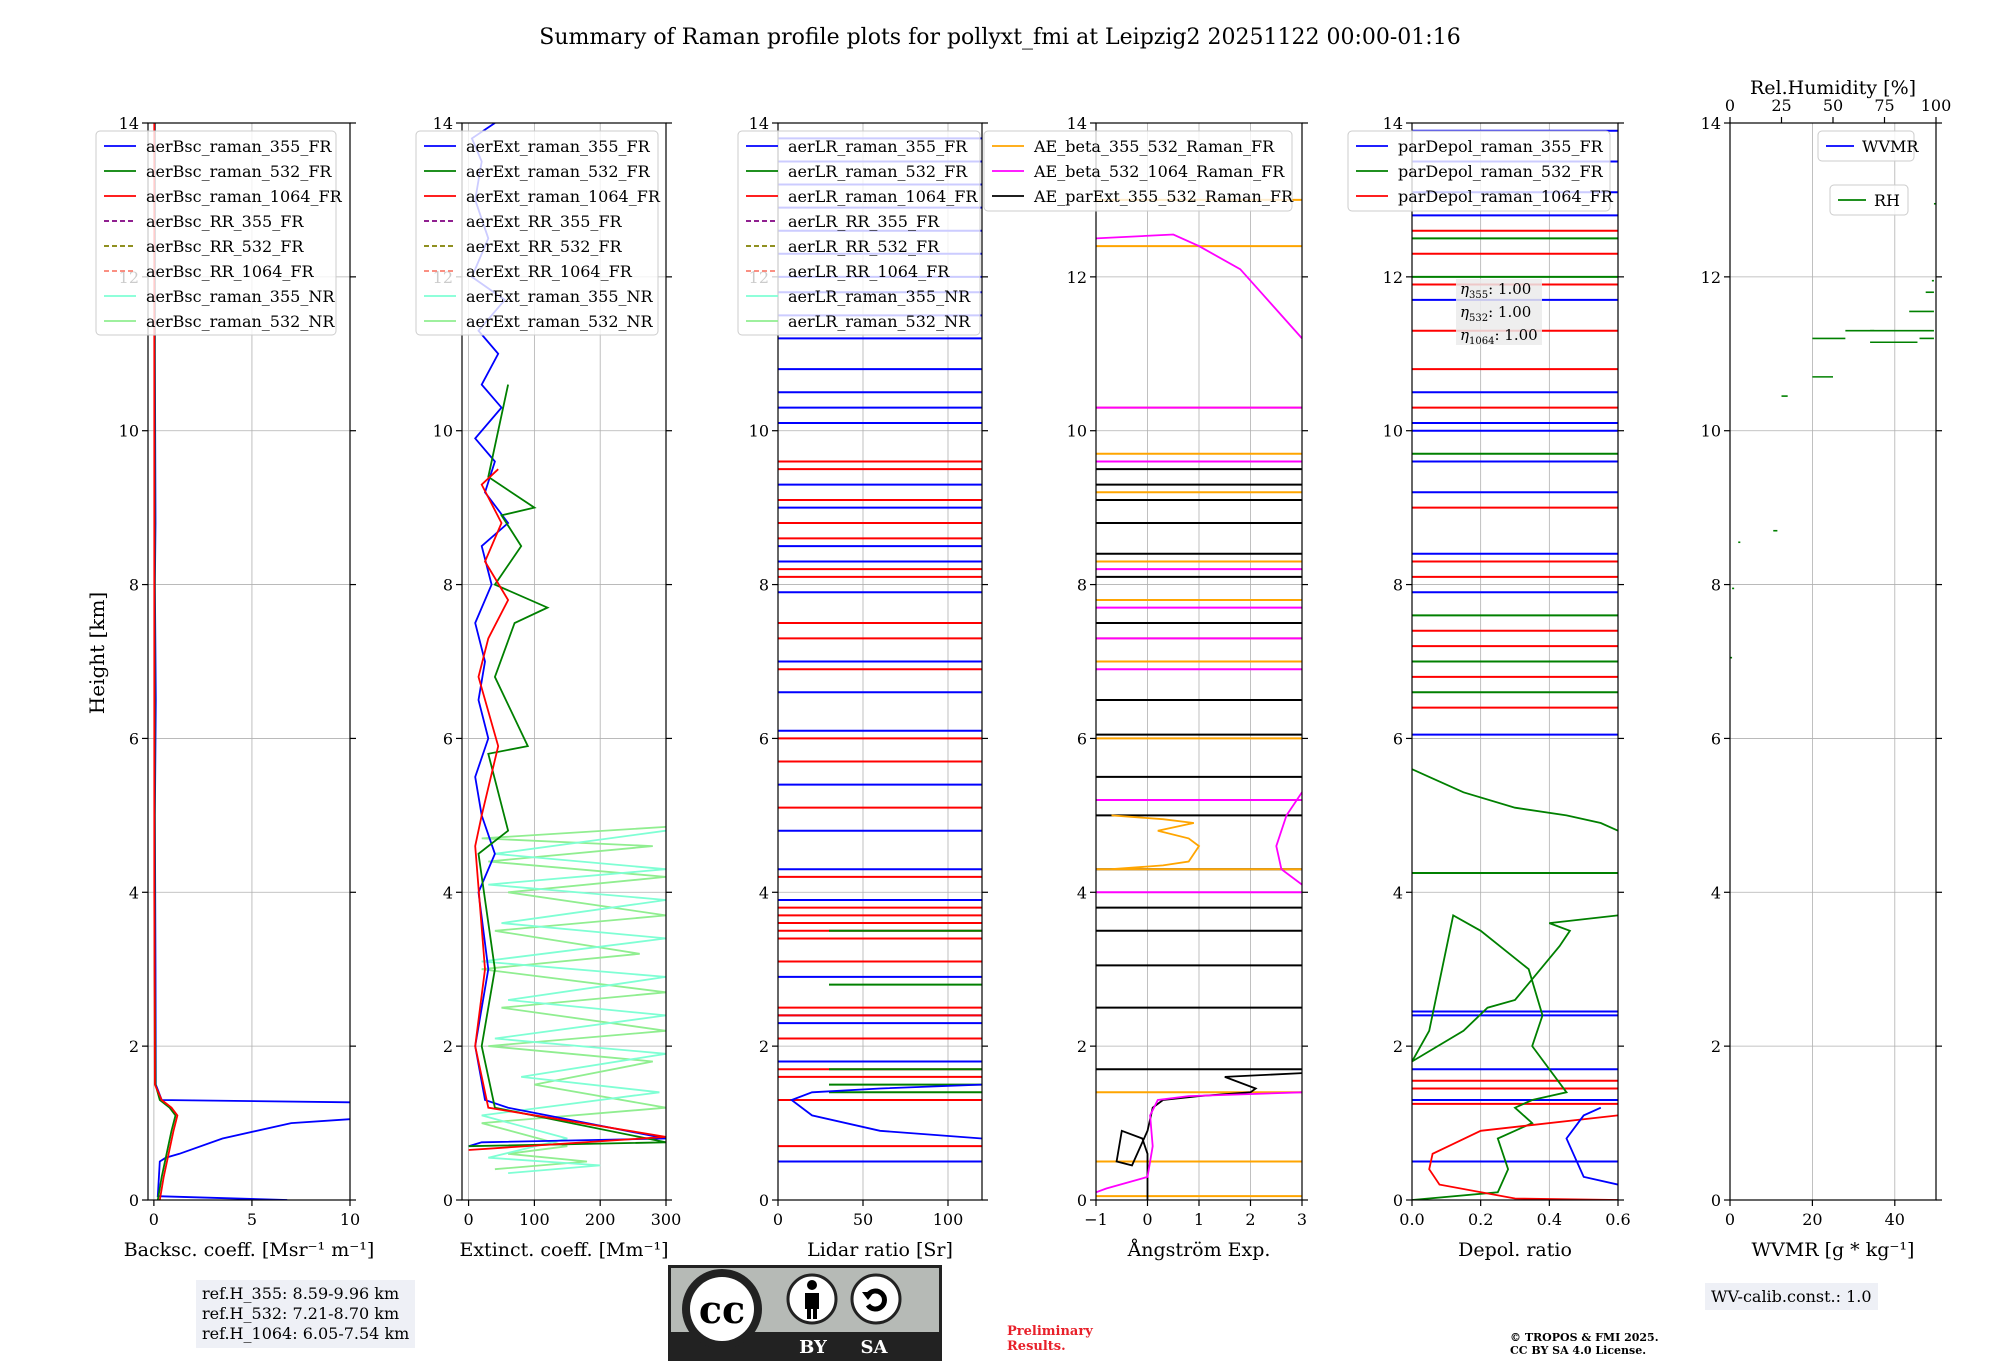  What do you see at coordinates (1499, 312) in the screenshot?
I see `eta-box` at bounding box center [1499, 312].